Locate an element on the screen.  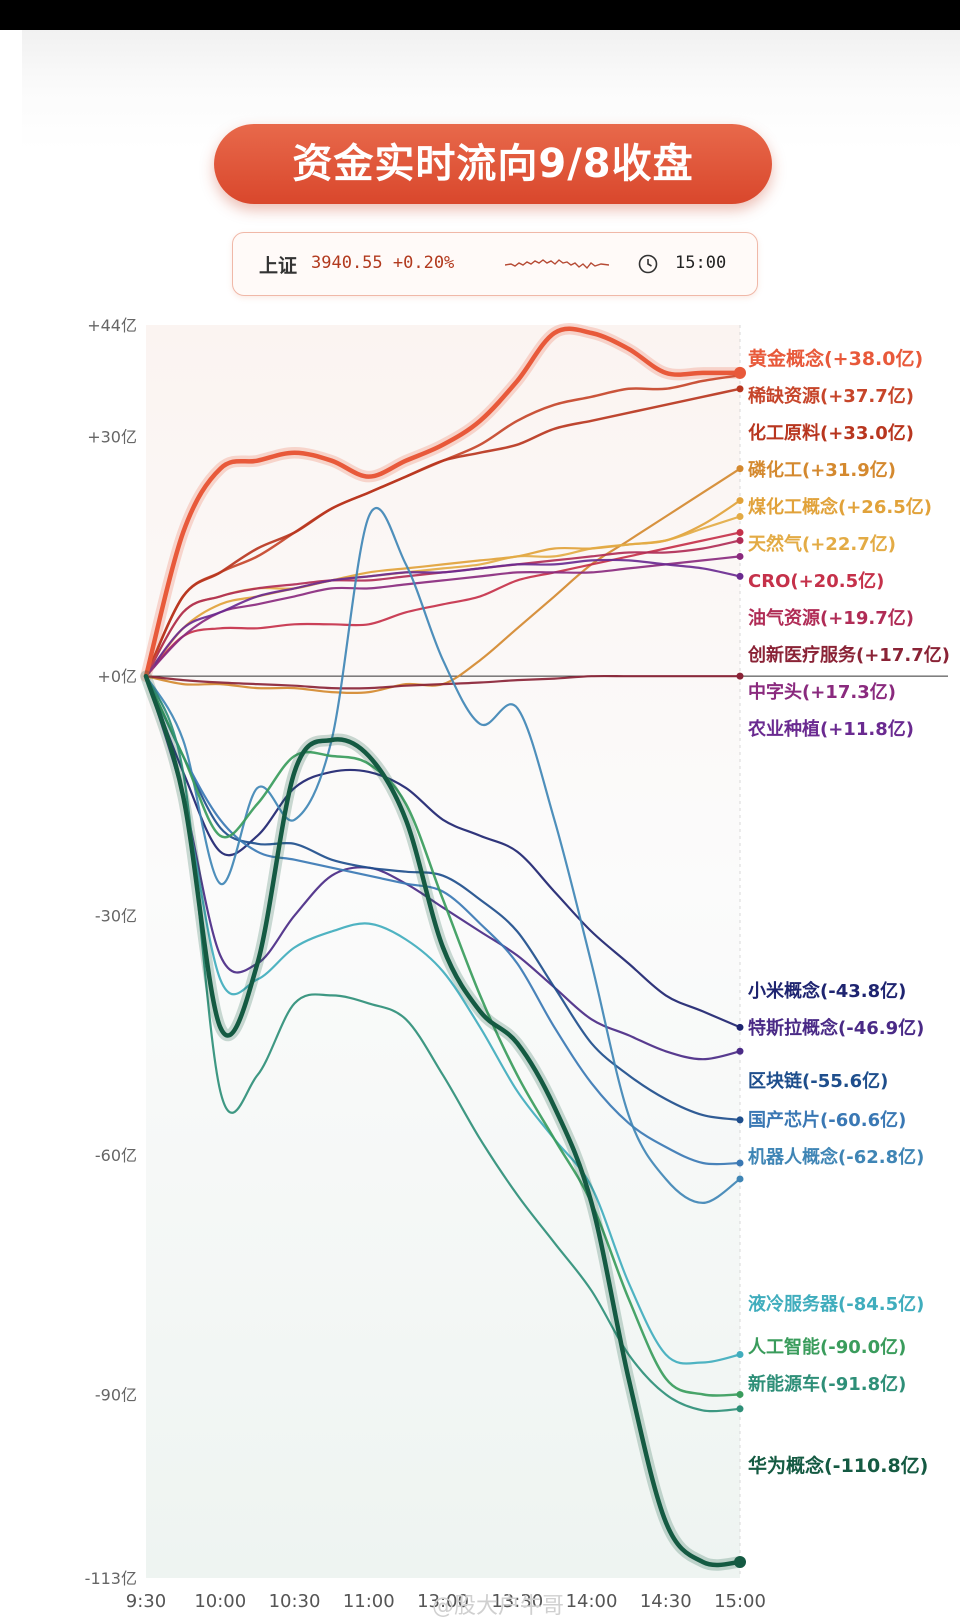
series-label: 稀缺资源(+37.7亿) is located at coordinates (831, 396).